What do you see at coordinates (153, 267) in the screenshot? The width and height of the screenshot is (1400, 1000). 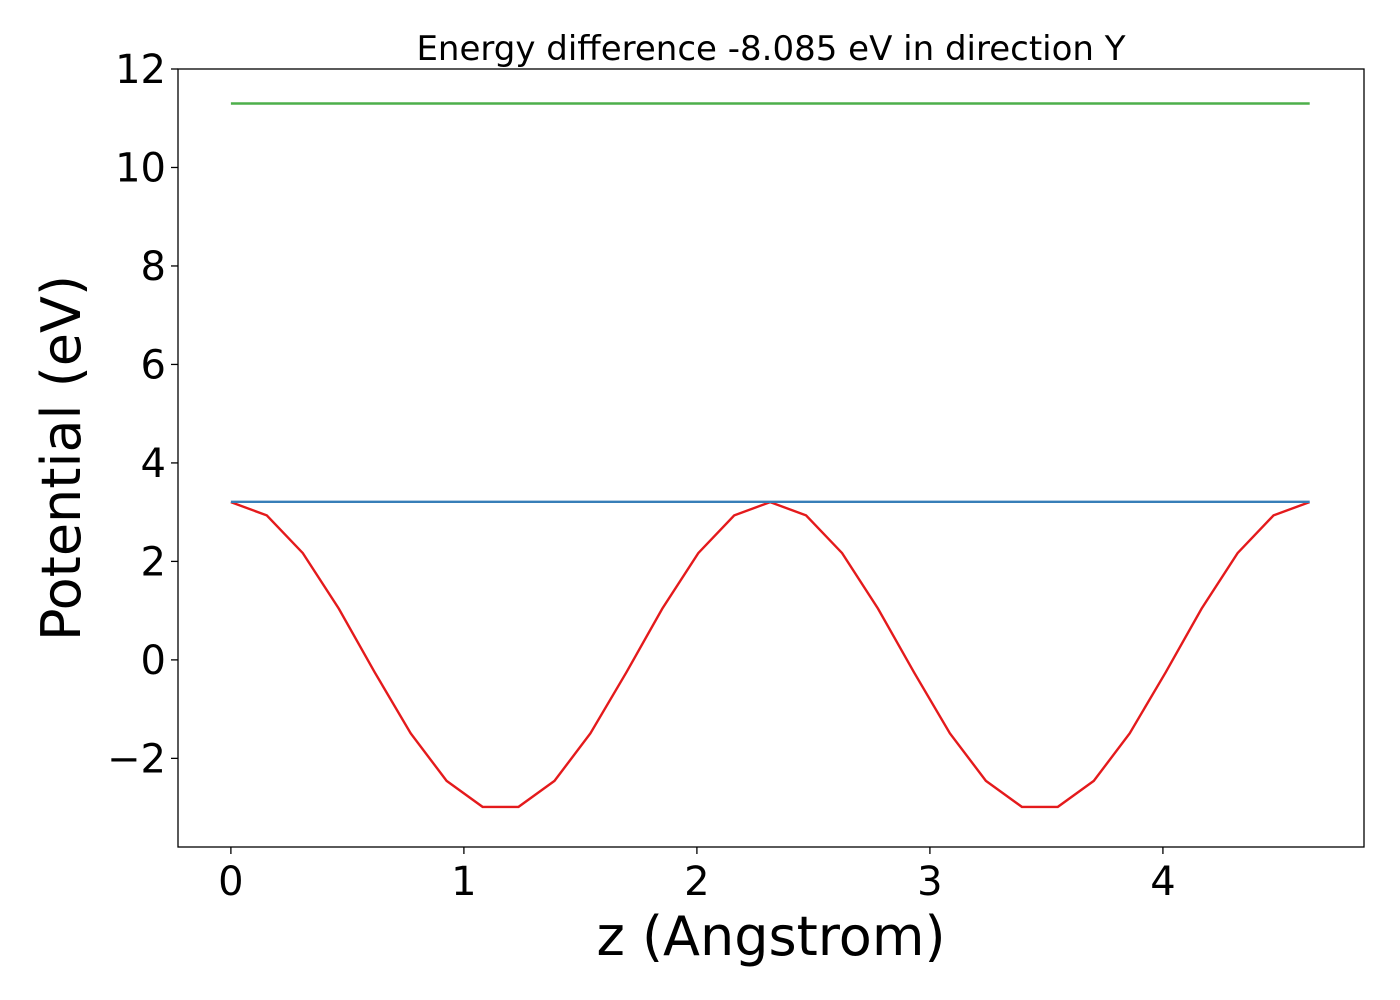 I see `y-tick-label: 8` at bounding box center [153, 267].